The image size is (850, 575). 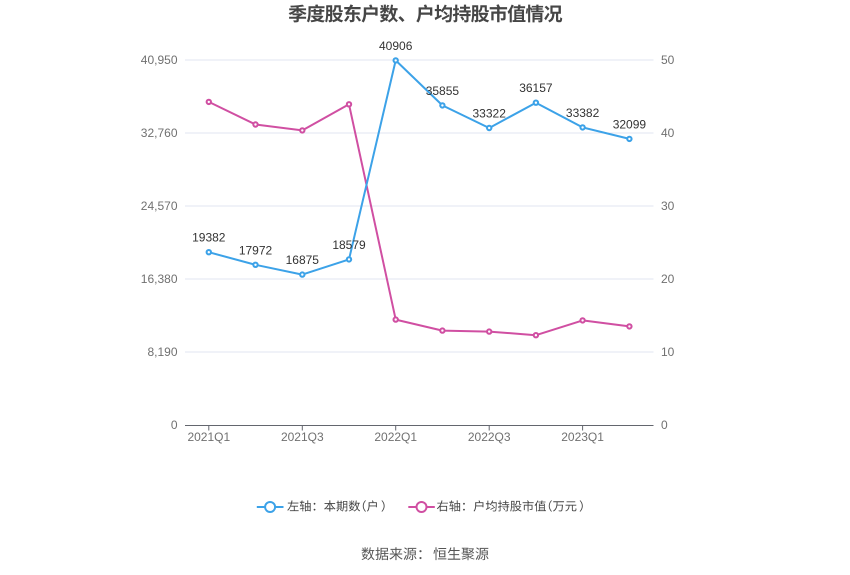 What do you see at coordinates (489, 437) in the screenshot?
I see `svg-text: 2022Q3` at bounding box center [489, 437].